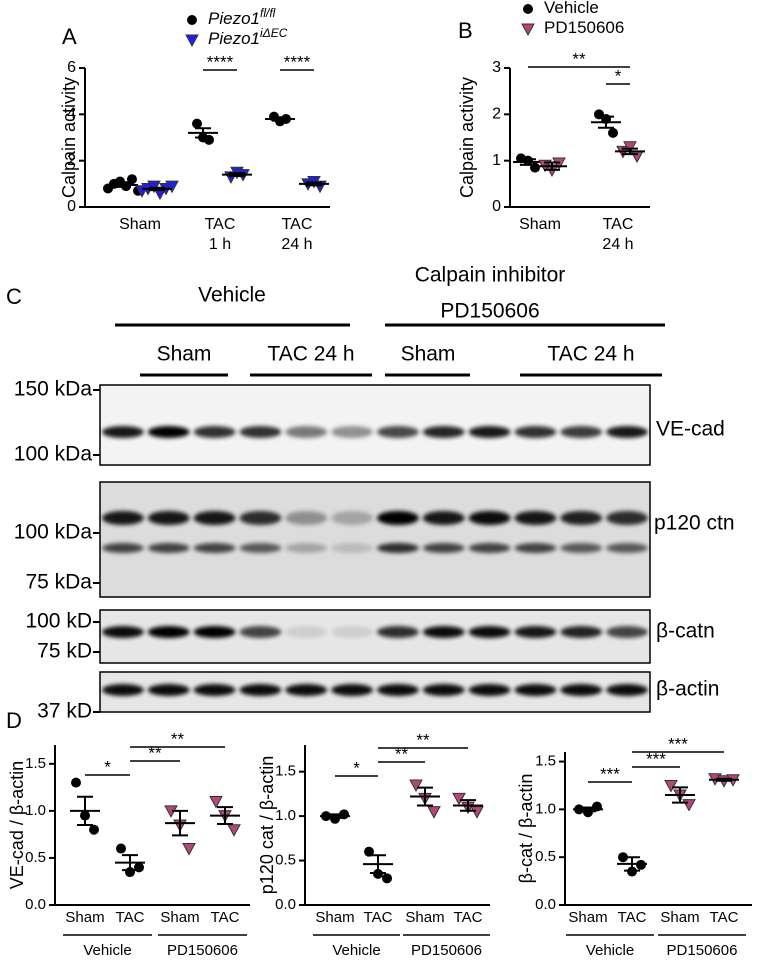 This screenshot has height=962, width=762. I want to click on panel-label: C, so click(14, 296).